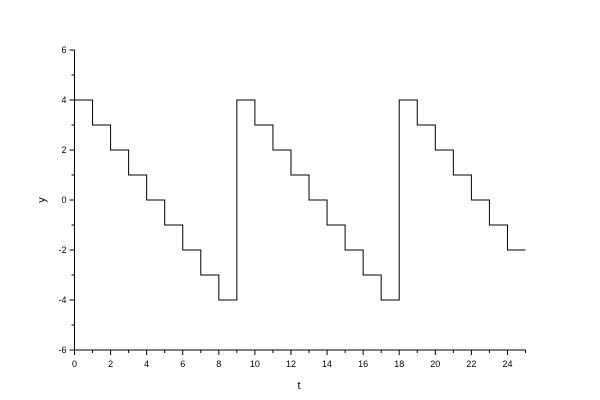 Image resolution: width=600 pixels, height=400 pixels. Describe the element at coordinates (146, 364) in the screenshot. I see `x-tick-label: 4` at that location.